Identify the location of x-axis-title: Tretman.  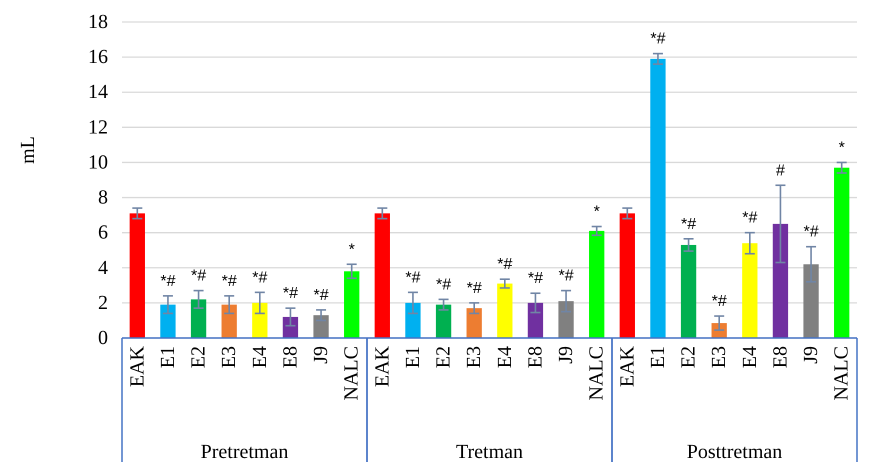
(490, 452).